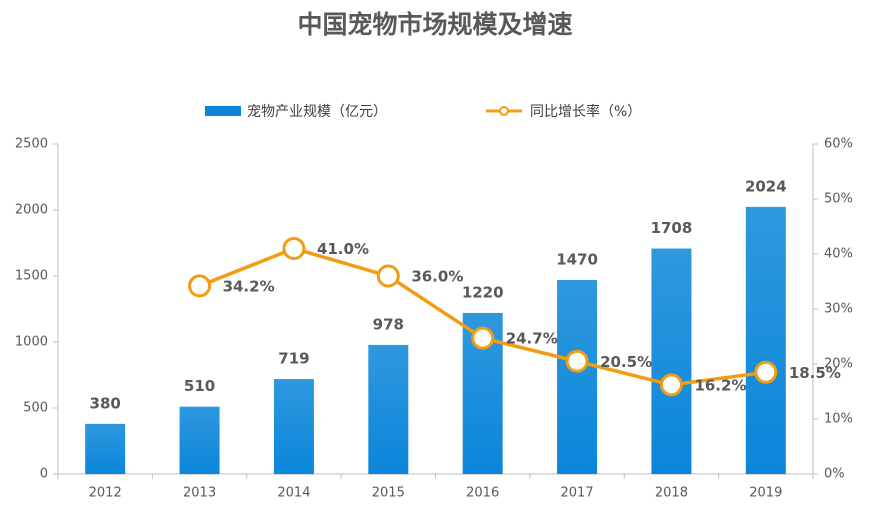 Image resolution: width=871 pixels, height=532 pixels. Describe the element at coordinates (105, 403) in the screenshot. I see `bar-value-label: 380` at that location.